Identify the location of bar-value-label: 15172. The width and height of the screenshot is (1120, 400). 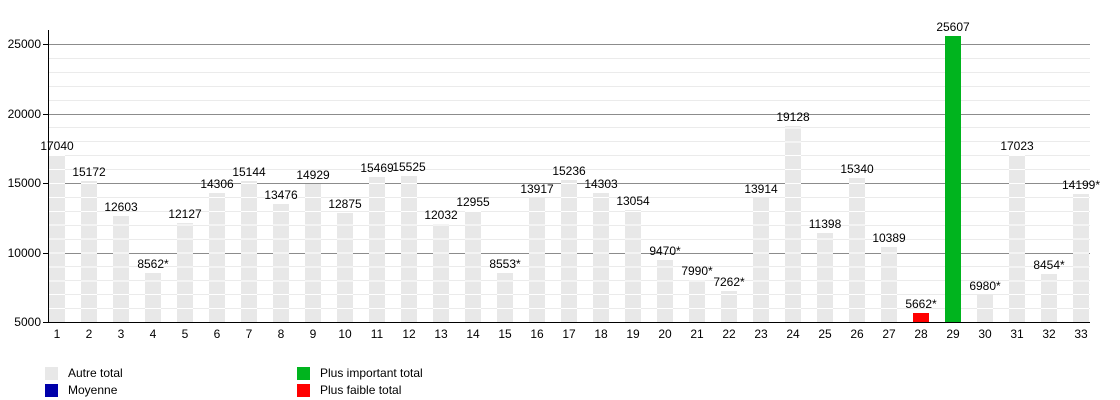
(89, 171).